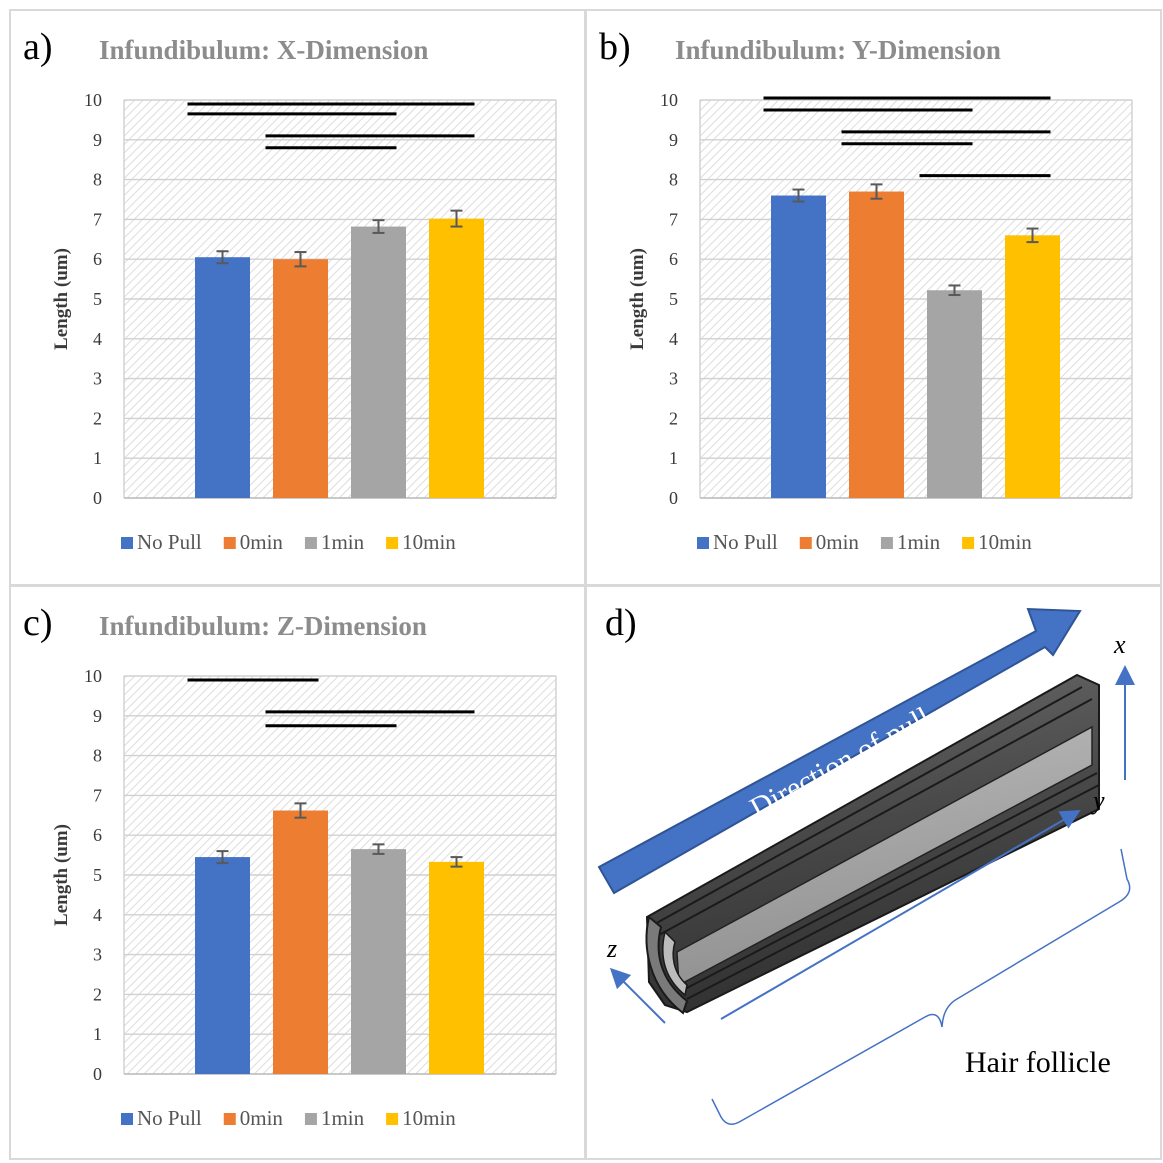 The image size is (1163, 1163). I want to click on chart-title: Infundibulum: X-Dimension, so click(263, 50).